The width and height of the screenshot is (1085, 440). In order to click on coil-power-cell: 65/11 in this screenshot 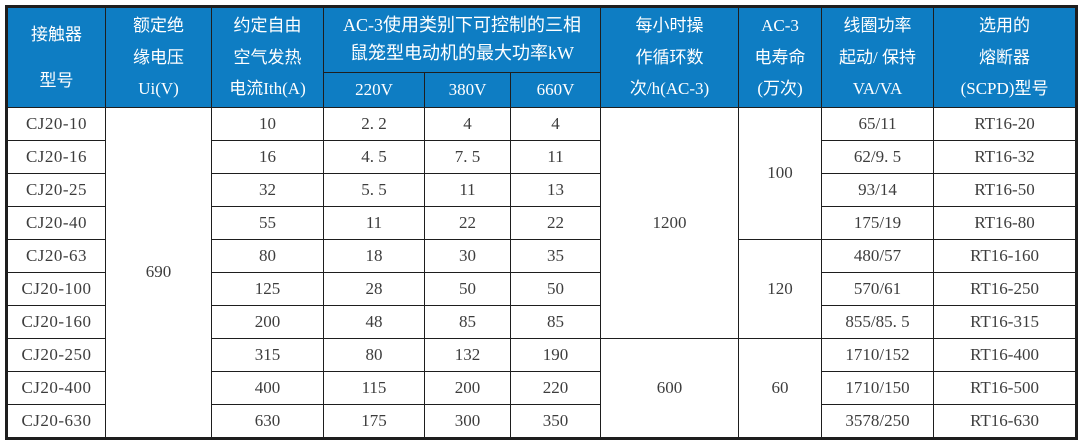, I will do `click(878, 124)`.